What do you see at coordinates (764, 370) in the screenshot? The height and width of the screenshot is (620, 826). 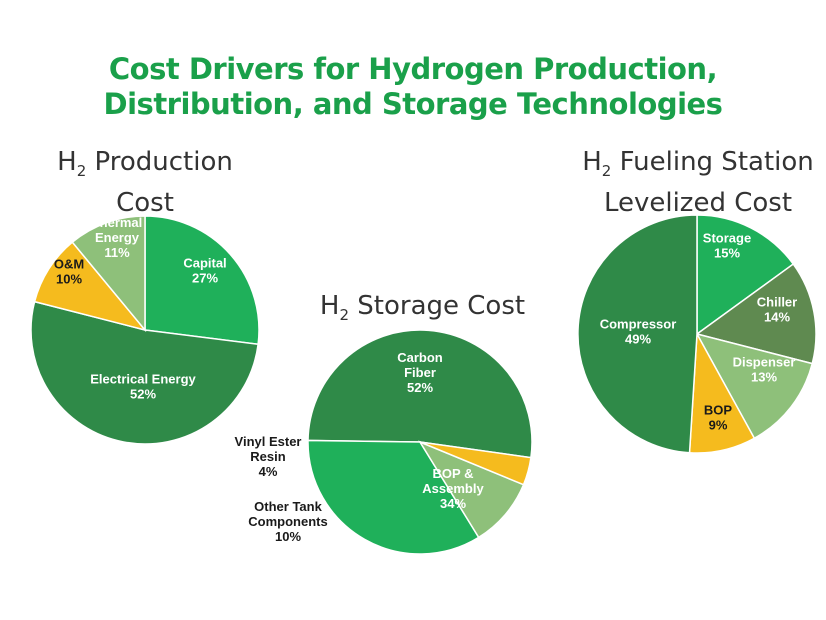 I see `fueling-label-dispenser: Dispenser 13%` at bounding box center [764, 370].